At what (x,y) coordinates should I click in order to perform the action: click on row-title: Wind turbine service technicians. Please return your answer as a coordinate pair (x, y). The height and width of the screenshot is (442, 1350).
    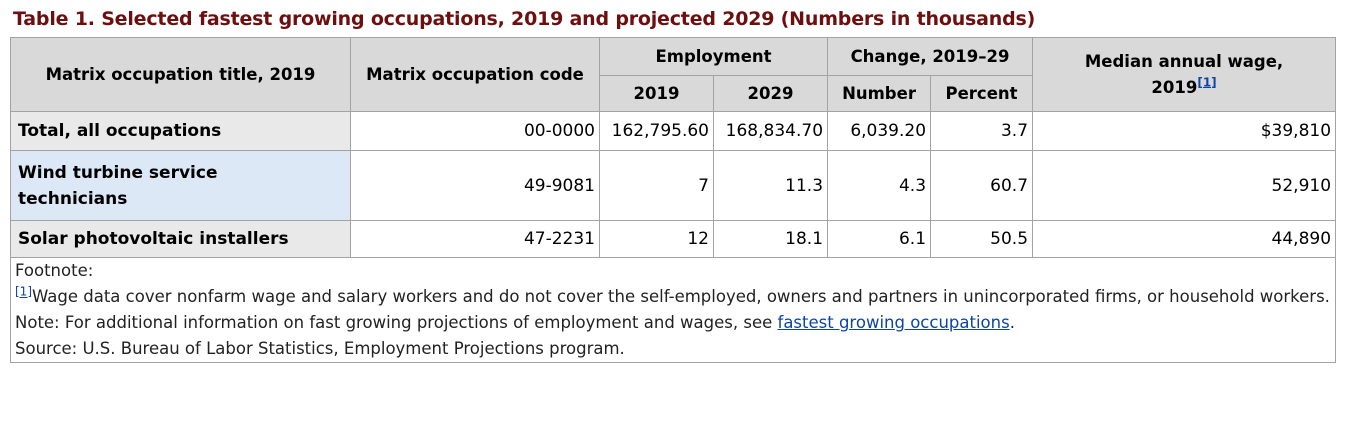
    Looking at the image, I should click on (180, 185).